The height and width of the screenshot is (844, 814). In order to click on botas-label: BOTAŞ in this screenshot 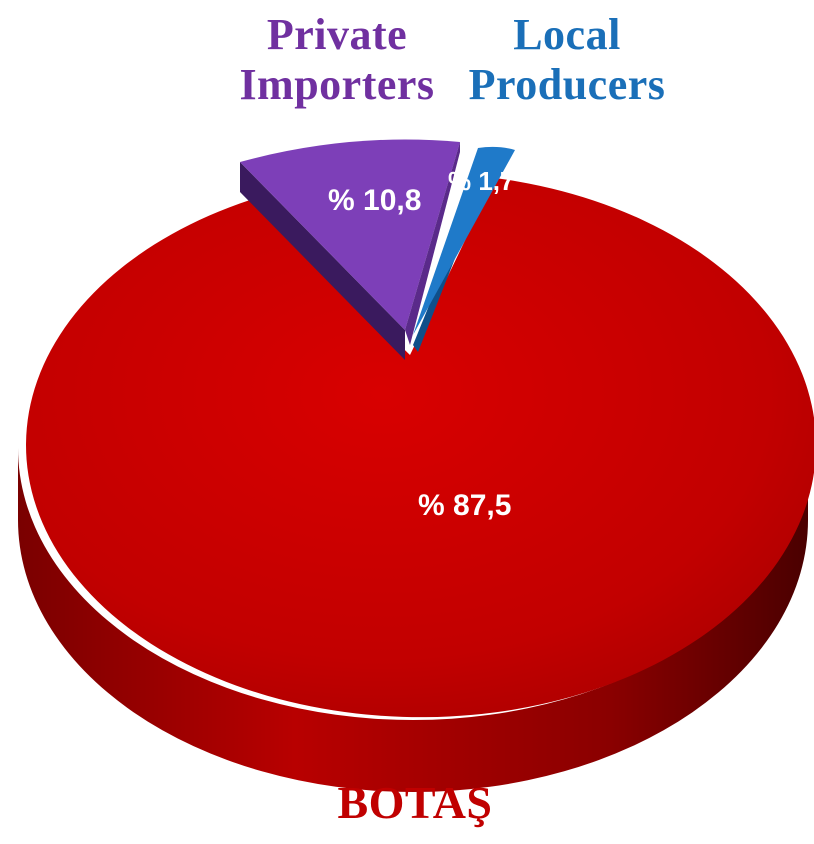, I will do `click(415, 802)`.